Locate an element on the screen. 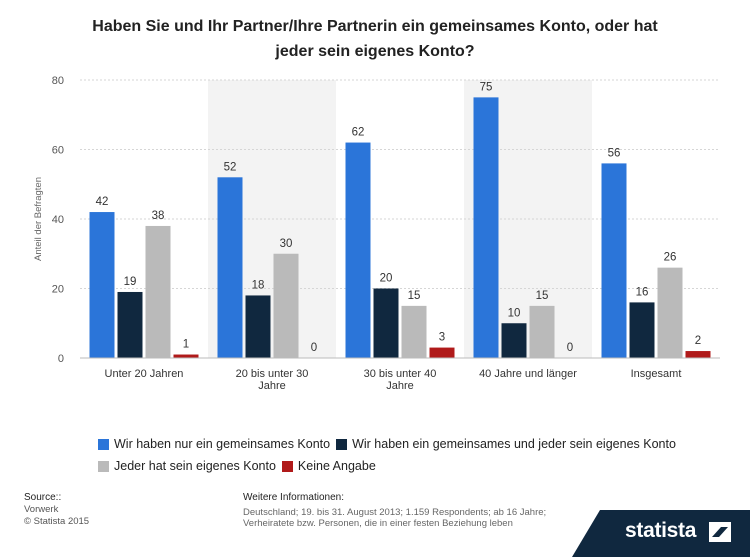 This screenshot has width=750, height=557. brand-name: statista is located at coordinates (661, 530).